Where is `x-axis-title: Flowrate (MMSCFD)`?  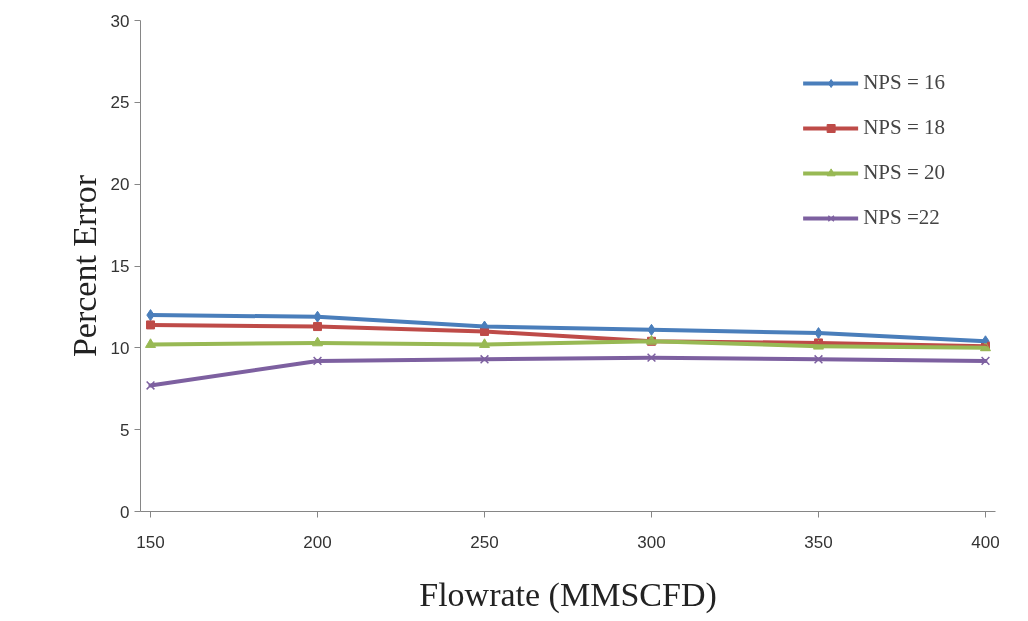
x-axis-title: Flowrate (MMSCFD) is located at coordinates (568, 594).